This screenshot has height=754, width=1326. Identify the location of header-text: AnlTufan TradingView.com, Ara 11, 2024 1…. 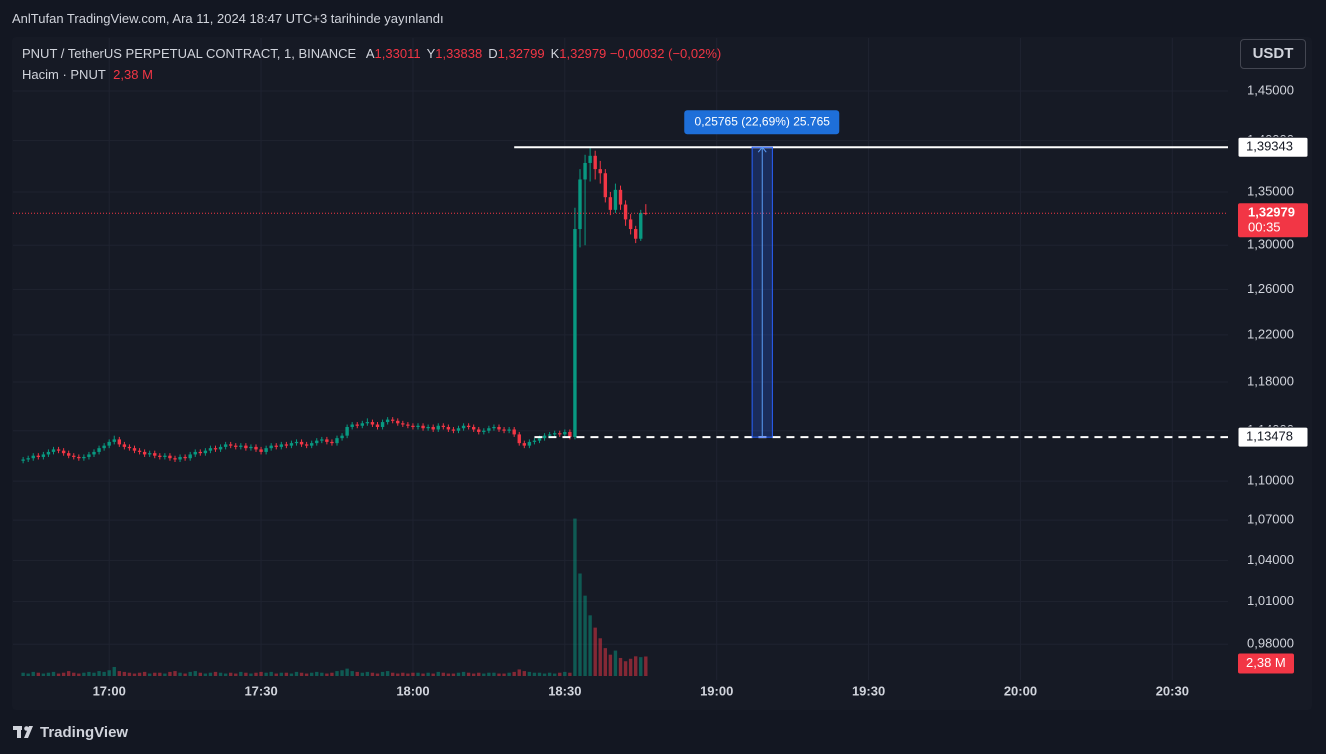
(228, 18).